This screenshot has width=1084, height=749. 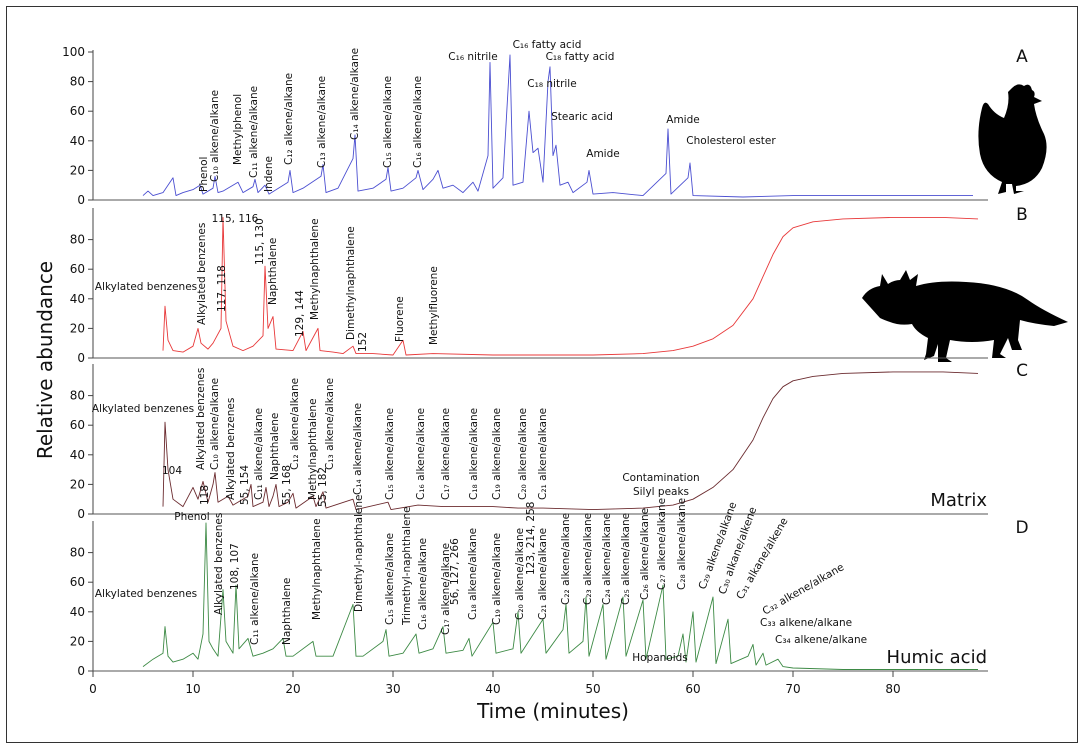 What do you see at coordinates (552, 711) in the screenshot?
I see `x-axis-label: Time (minutes)` at bounding box center [552, 711].